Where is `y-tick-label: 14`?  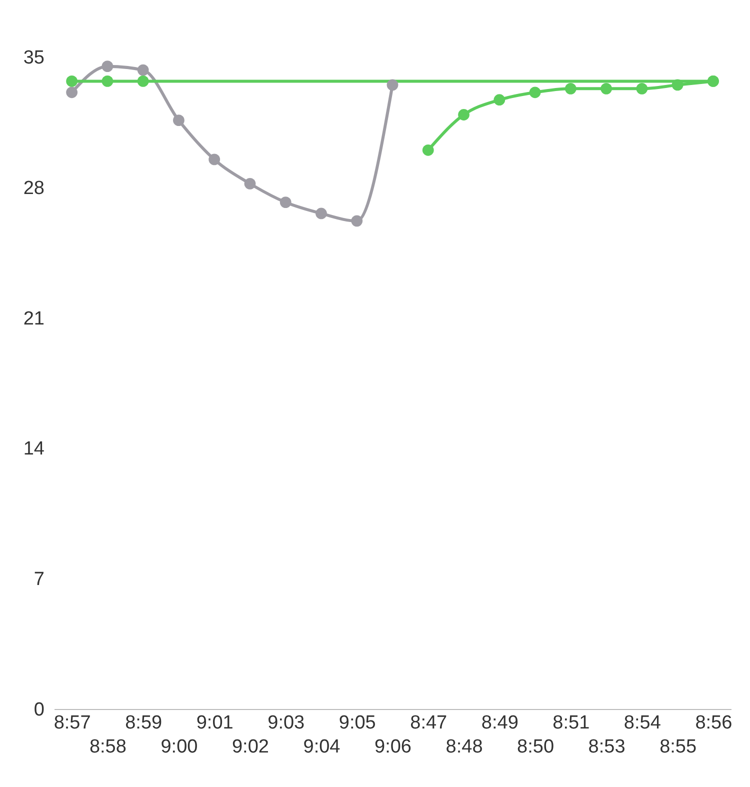
y-tick-label: 14 is located at coordinates (34, 449).